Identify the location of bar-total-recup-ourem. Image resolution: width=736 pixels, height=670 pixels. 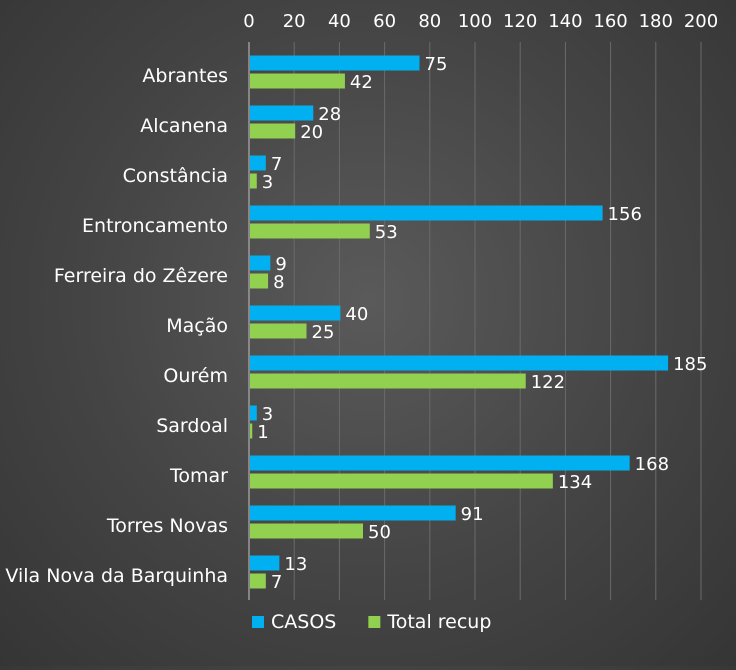
(388, 381).